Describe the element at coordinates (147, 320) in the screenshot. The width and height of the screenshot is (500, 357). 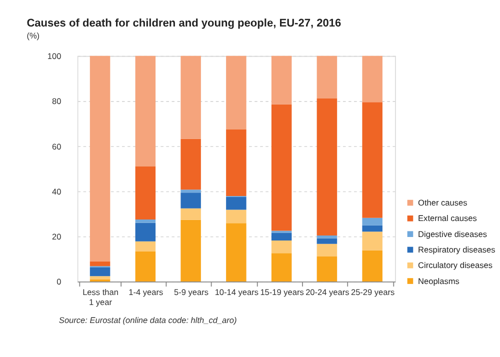
I see `source-note: Source: Eurostat (online data code: hlth_cd_aro)` at that location.